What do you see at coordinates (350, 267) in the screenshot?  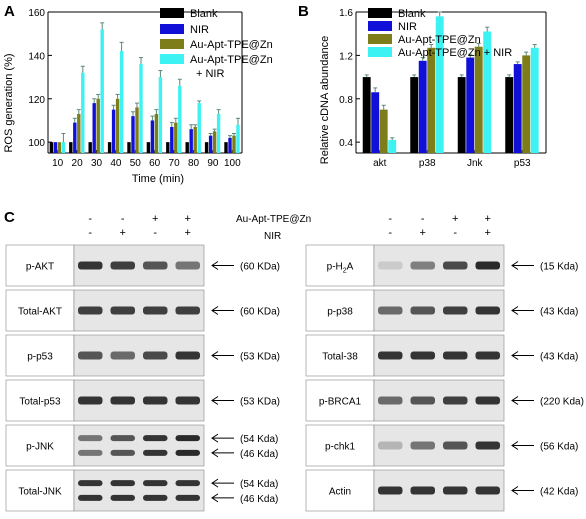 I see `blot-row-label-tail: A` at bounding box center [350, 267].